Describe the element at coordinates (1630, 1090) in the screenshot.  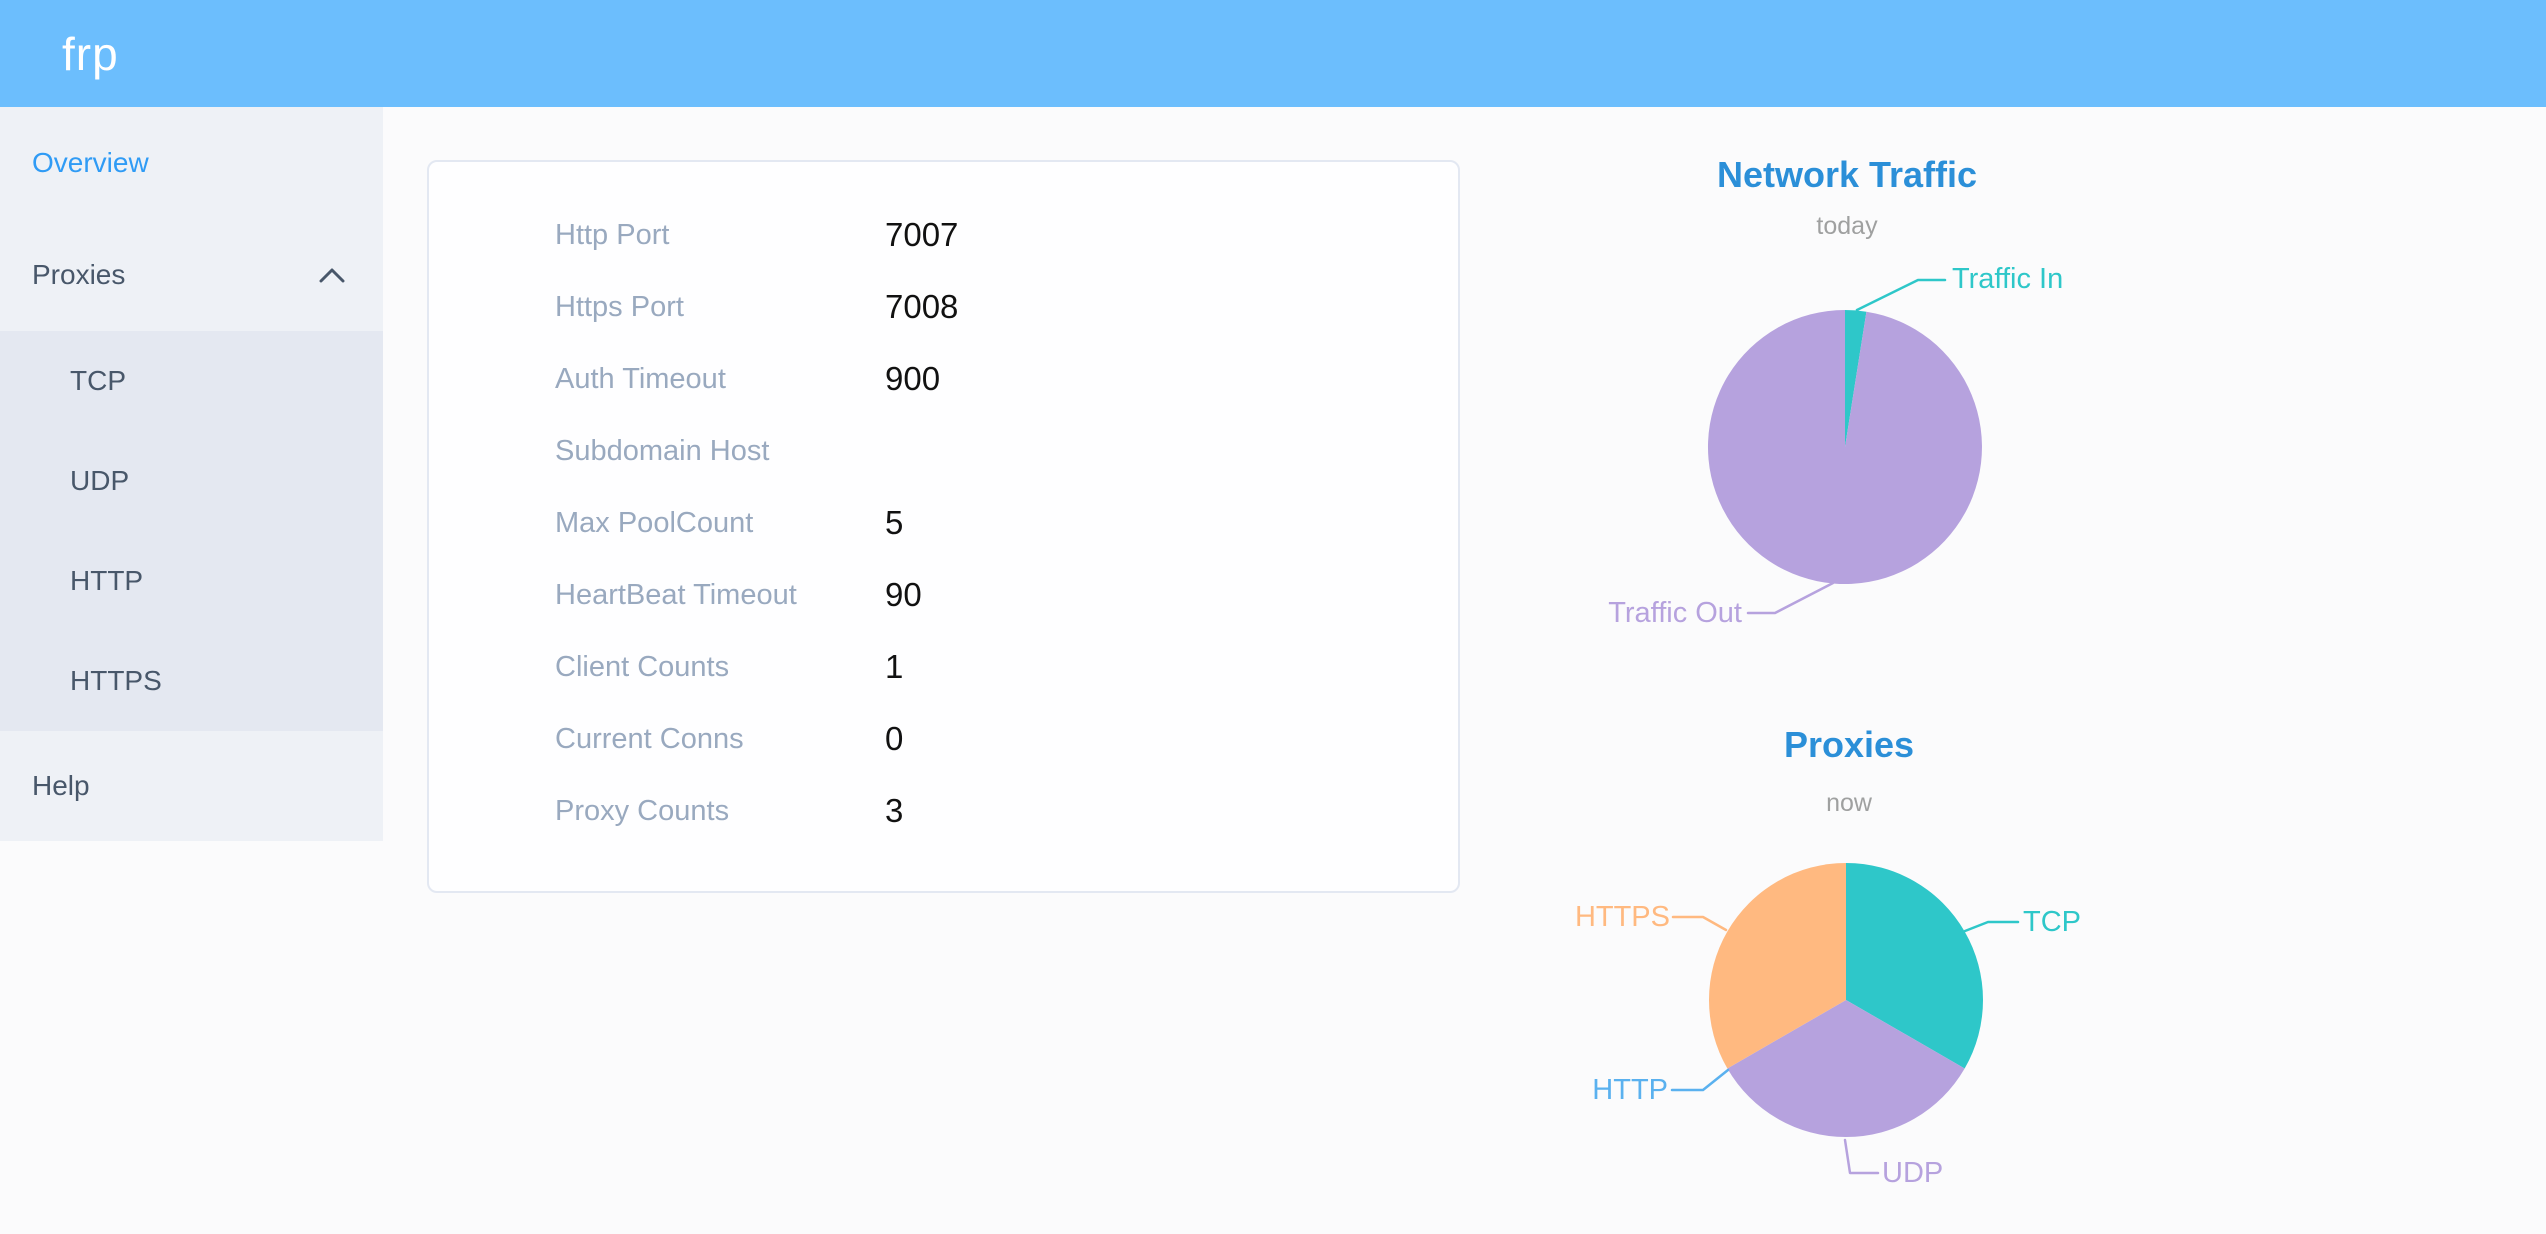
I see `pie-label-http: HTTP` at that location.